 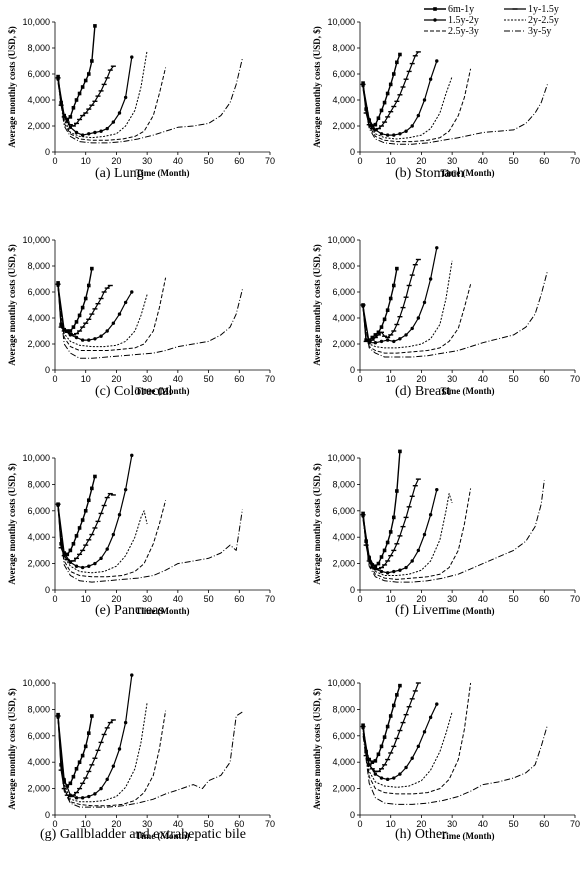 I want to click on x-tick-label: 30, so click(x=452, y=379).